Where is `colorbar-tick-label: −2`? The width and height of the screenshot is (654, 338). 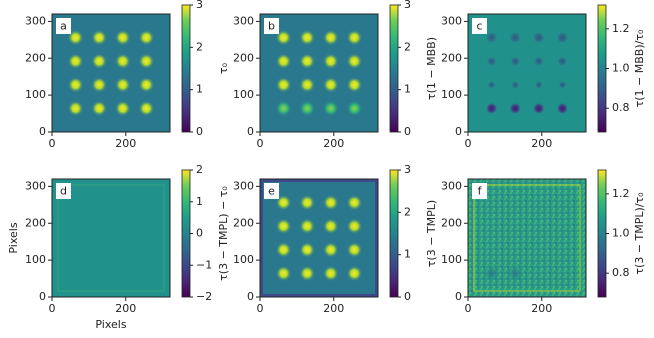
colorbar-tick-label: −2 is located at coordinates (204, 296).